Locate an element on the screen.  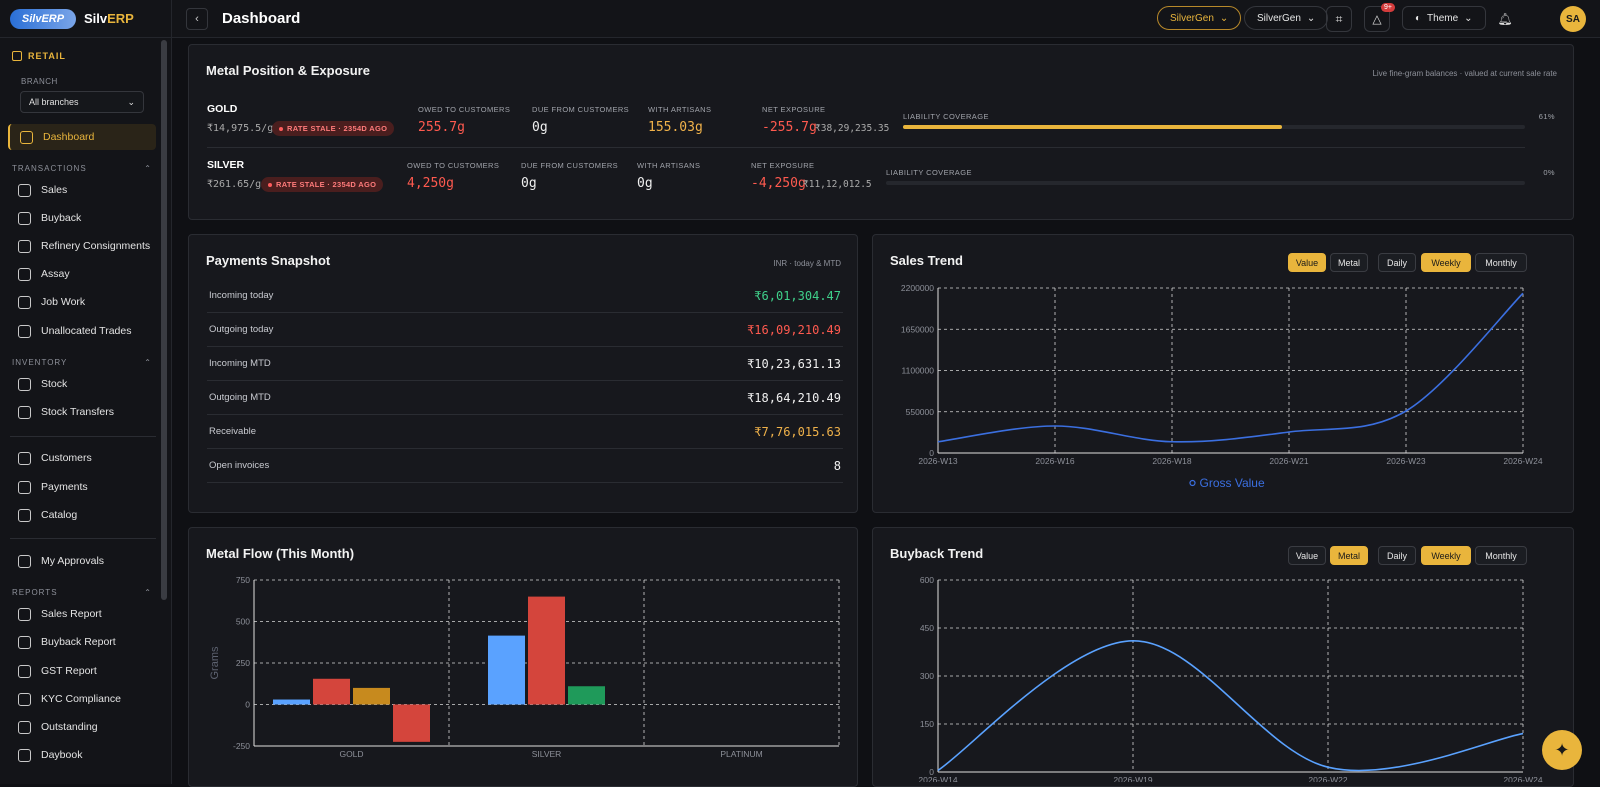
sidebar-item-unallocated: Unallocated Trades is located at coordinates (82, 331).